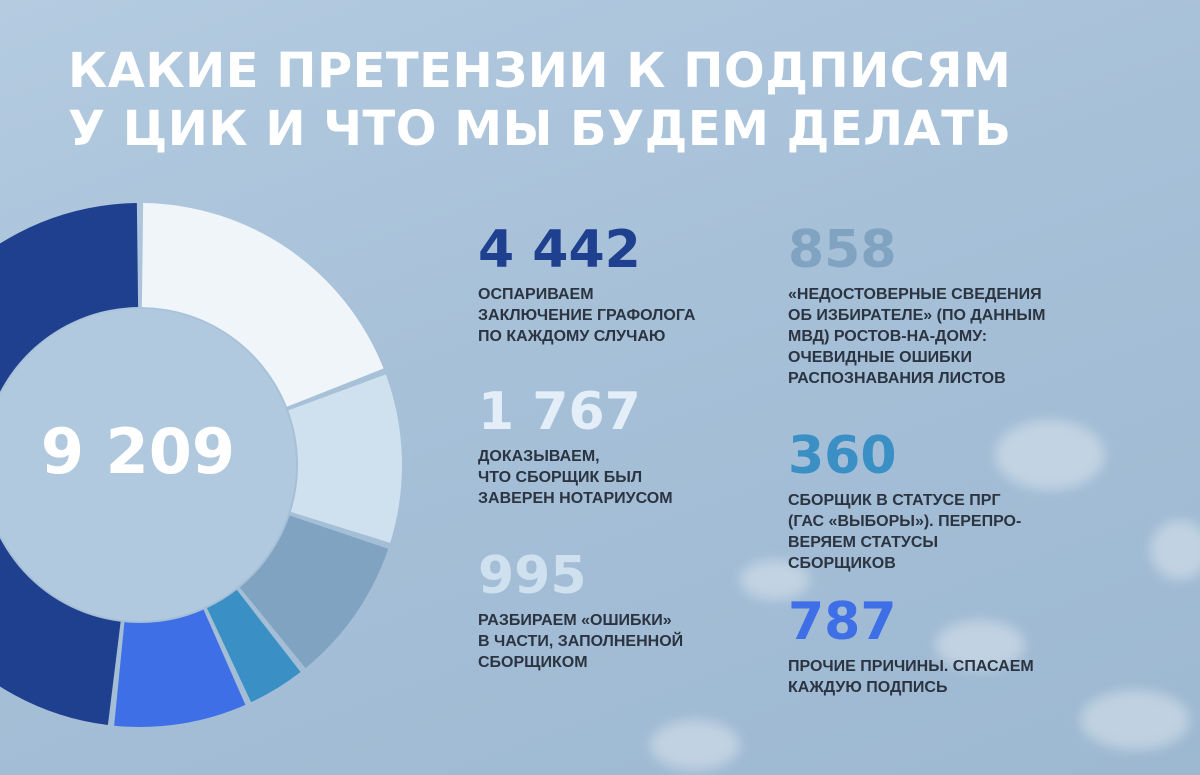 Image resolution: width=1200 pixels, height=775 pixels. What do you see at coordinates (559, 412) in the screenshot?
I see `stat-number: 1 767` at bounding box center [559, 412].